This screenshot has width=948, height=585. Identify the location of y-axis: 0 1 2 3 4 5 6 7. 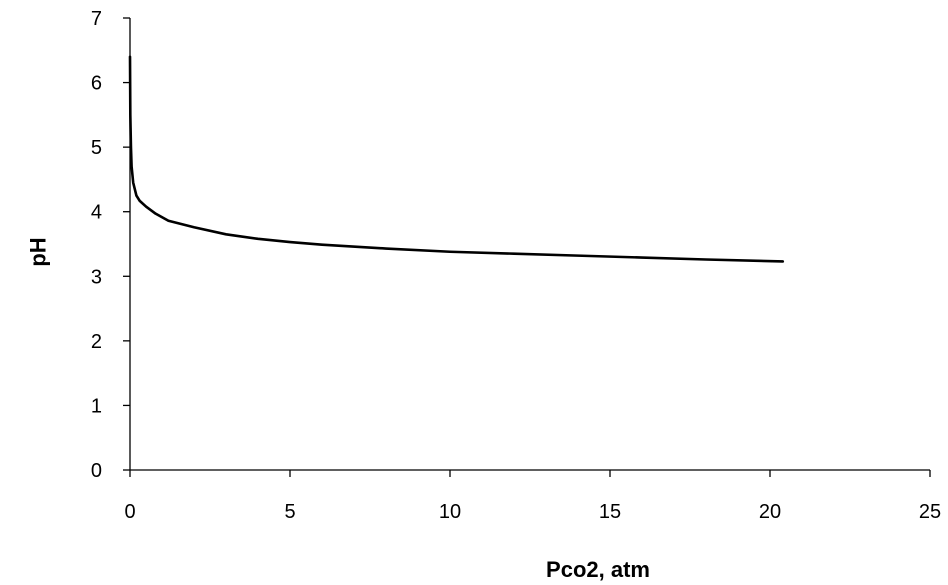
(111, 245).